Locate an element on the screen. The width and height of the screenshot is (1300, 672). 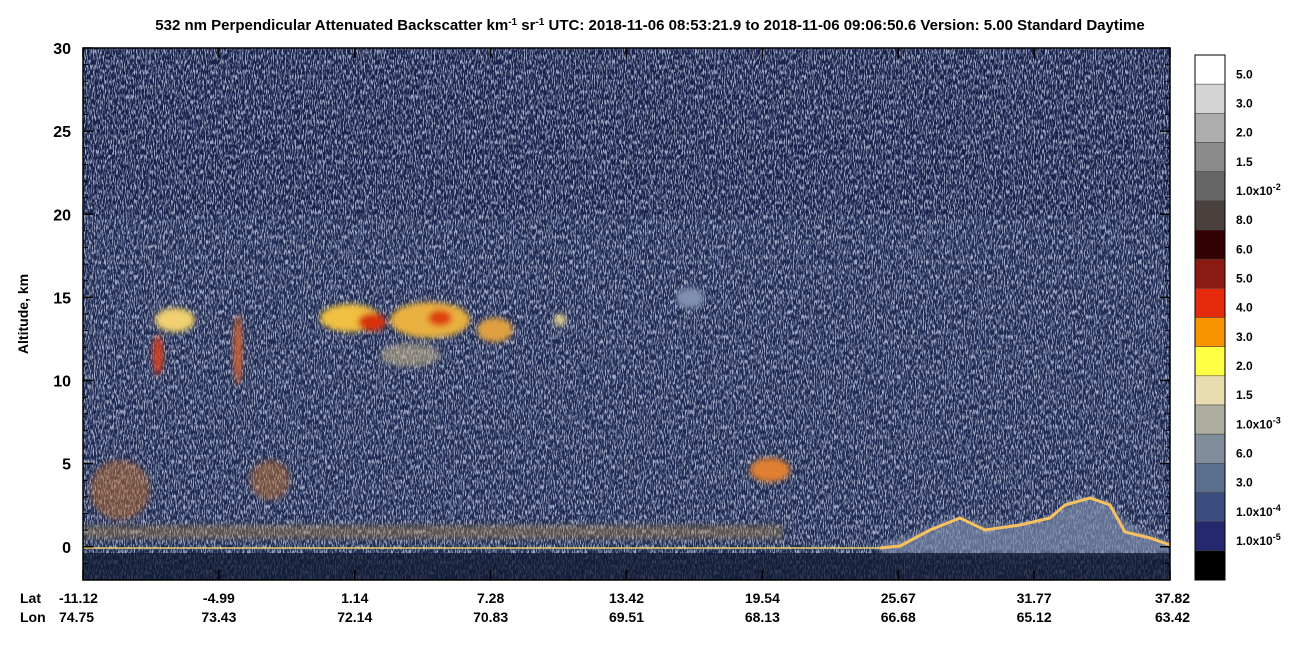
y-tick-label: 0 is located at coordinates (66, 548).